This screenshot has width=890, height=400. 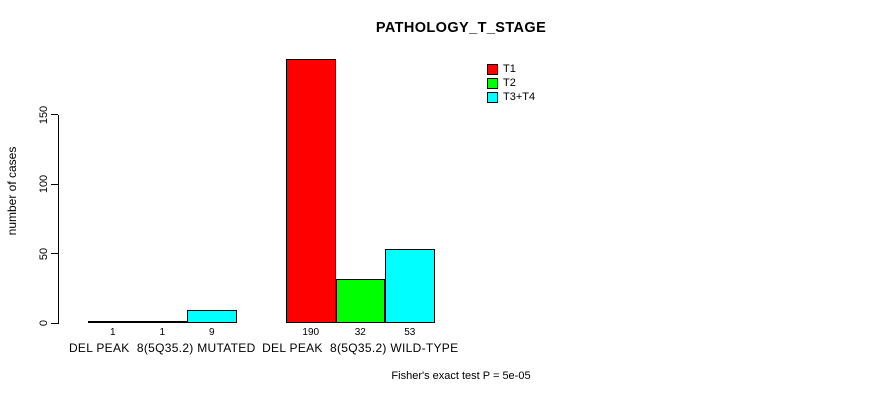 I want to click on bar-value-label: 32, so click(x=360, y=332).